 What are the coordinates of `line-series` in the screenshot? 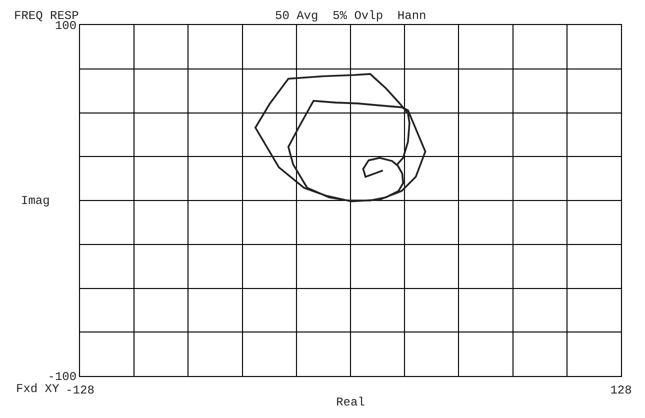 It's located at (340, 137).